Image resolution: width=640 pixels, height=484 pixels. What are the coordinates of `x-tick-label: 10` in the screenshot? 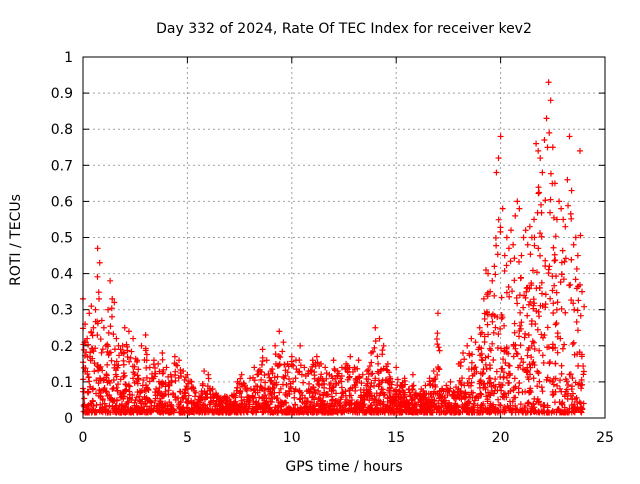 It's located at (292, 438).